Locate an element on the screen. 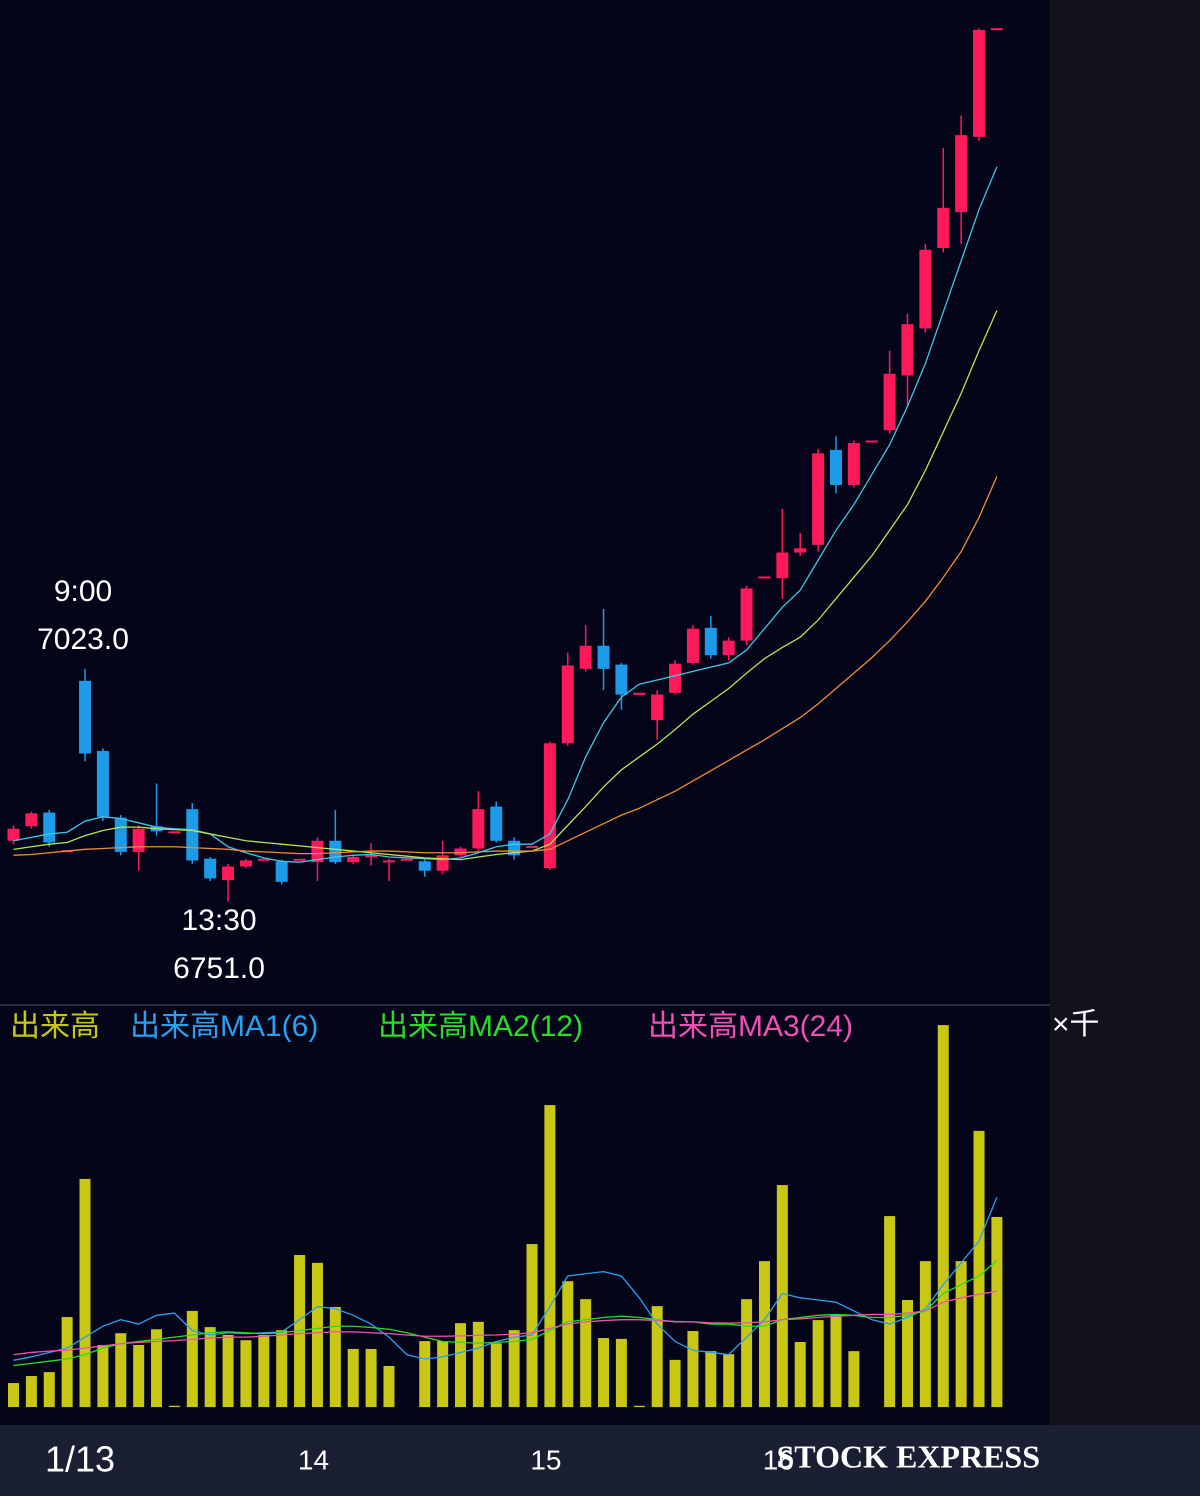 The image size is (1200, 1496). x-tick-label: 1/13 is located at coordinates (80, 1459).